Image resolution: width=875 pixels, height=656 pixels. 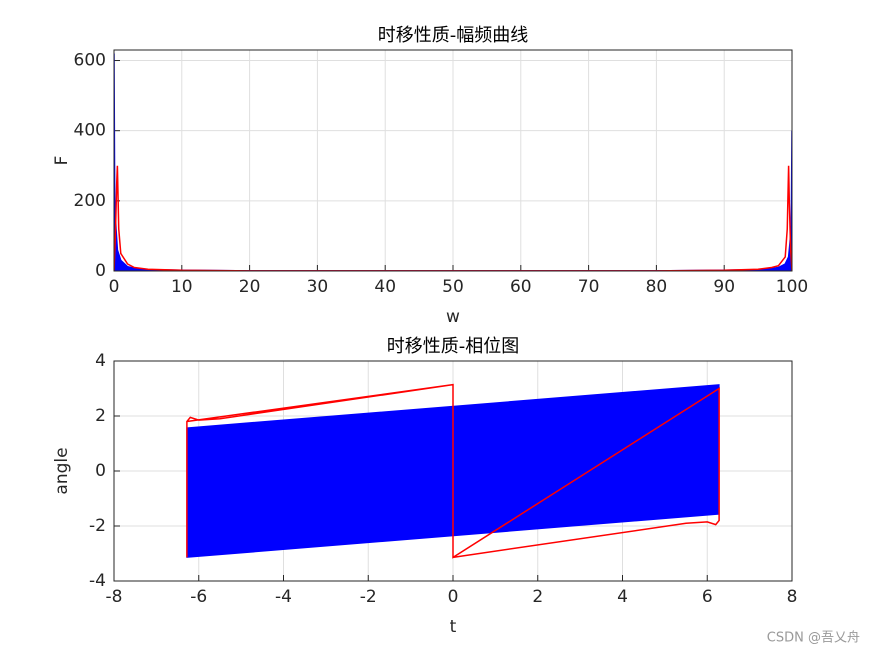 I want to click on x-axis-label: t, so click(x=453, y=627).